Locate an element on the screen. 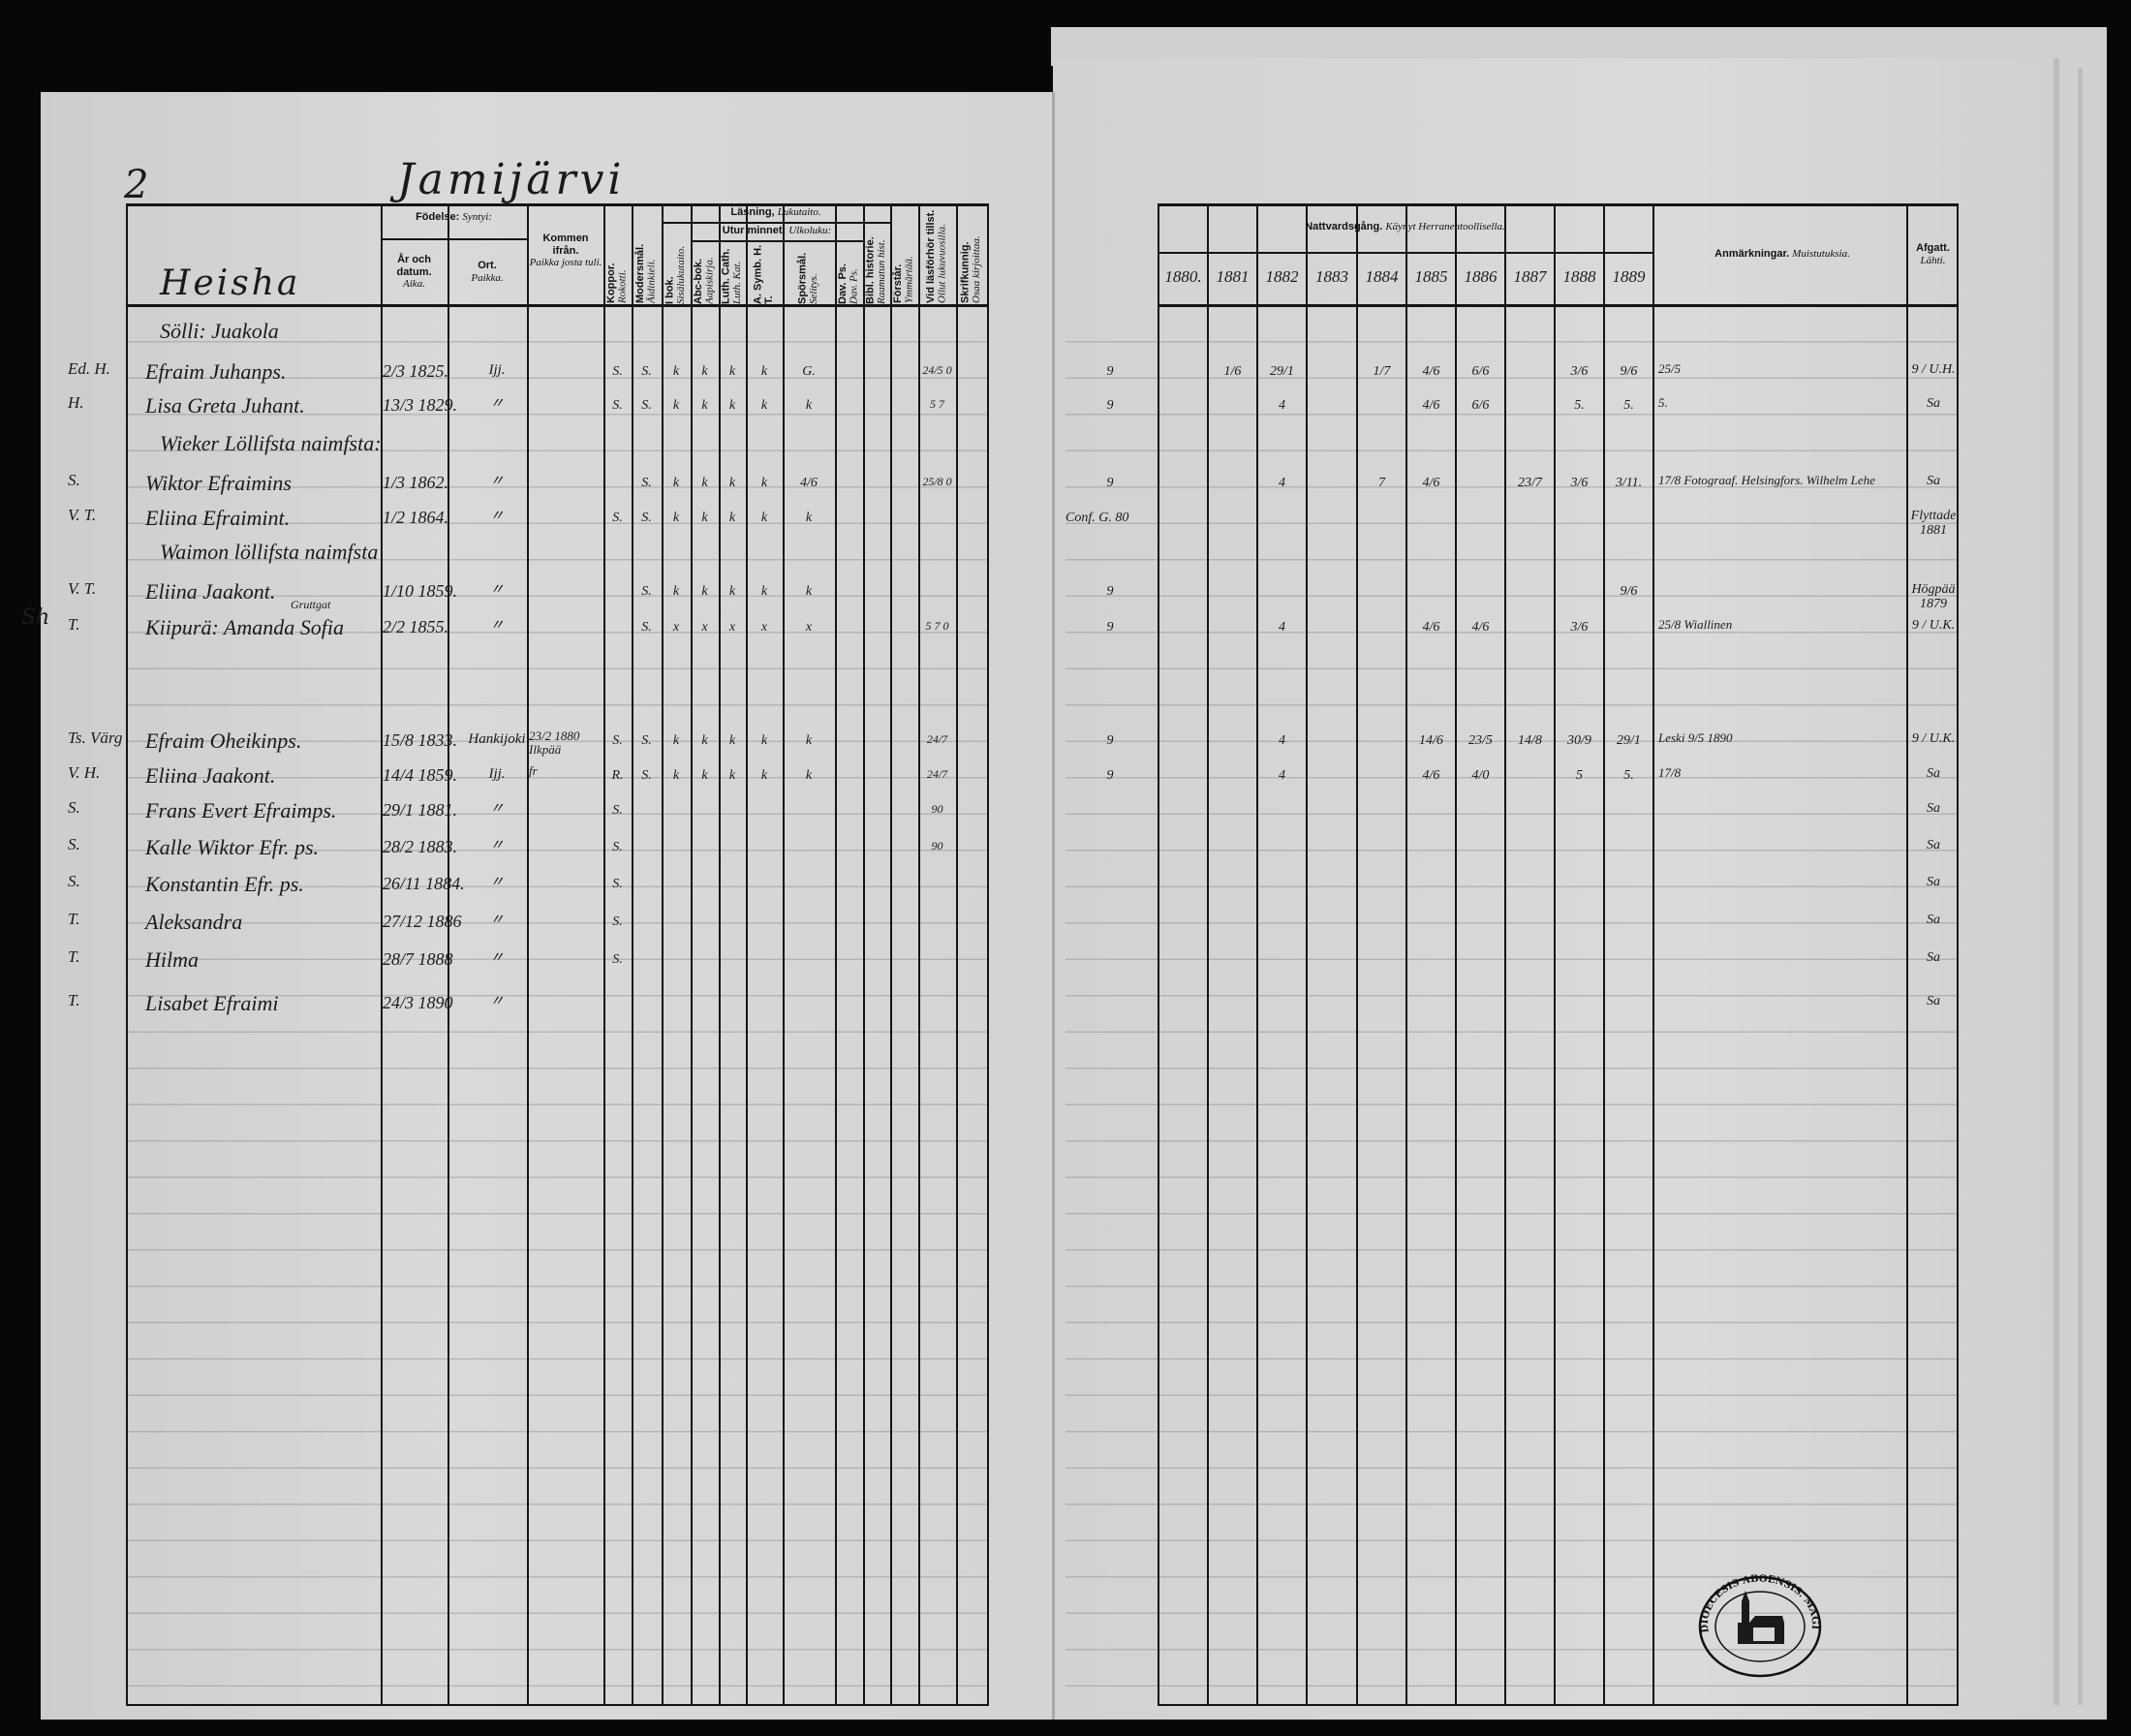  birth-place: 〃 is located at coordinates (497, 845).